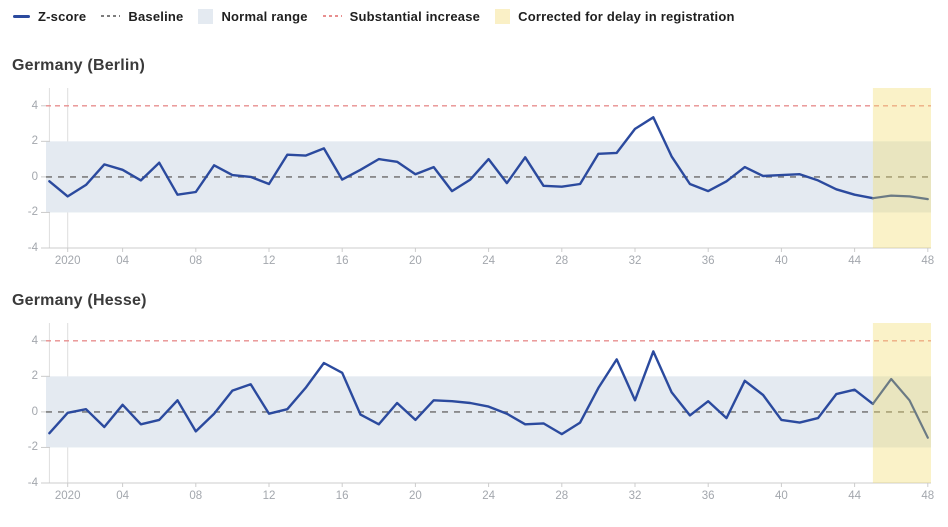 Image resolution: width=948 pixels, height=527 pixels. Describe the element at coordinates (79, 65) in the screenshot. I see `chart-title-berlin: Germany (Berlin)` at that location.